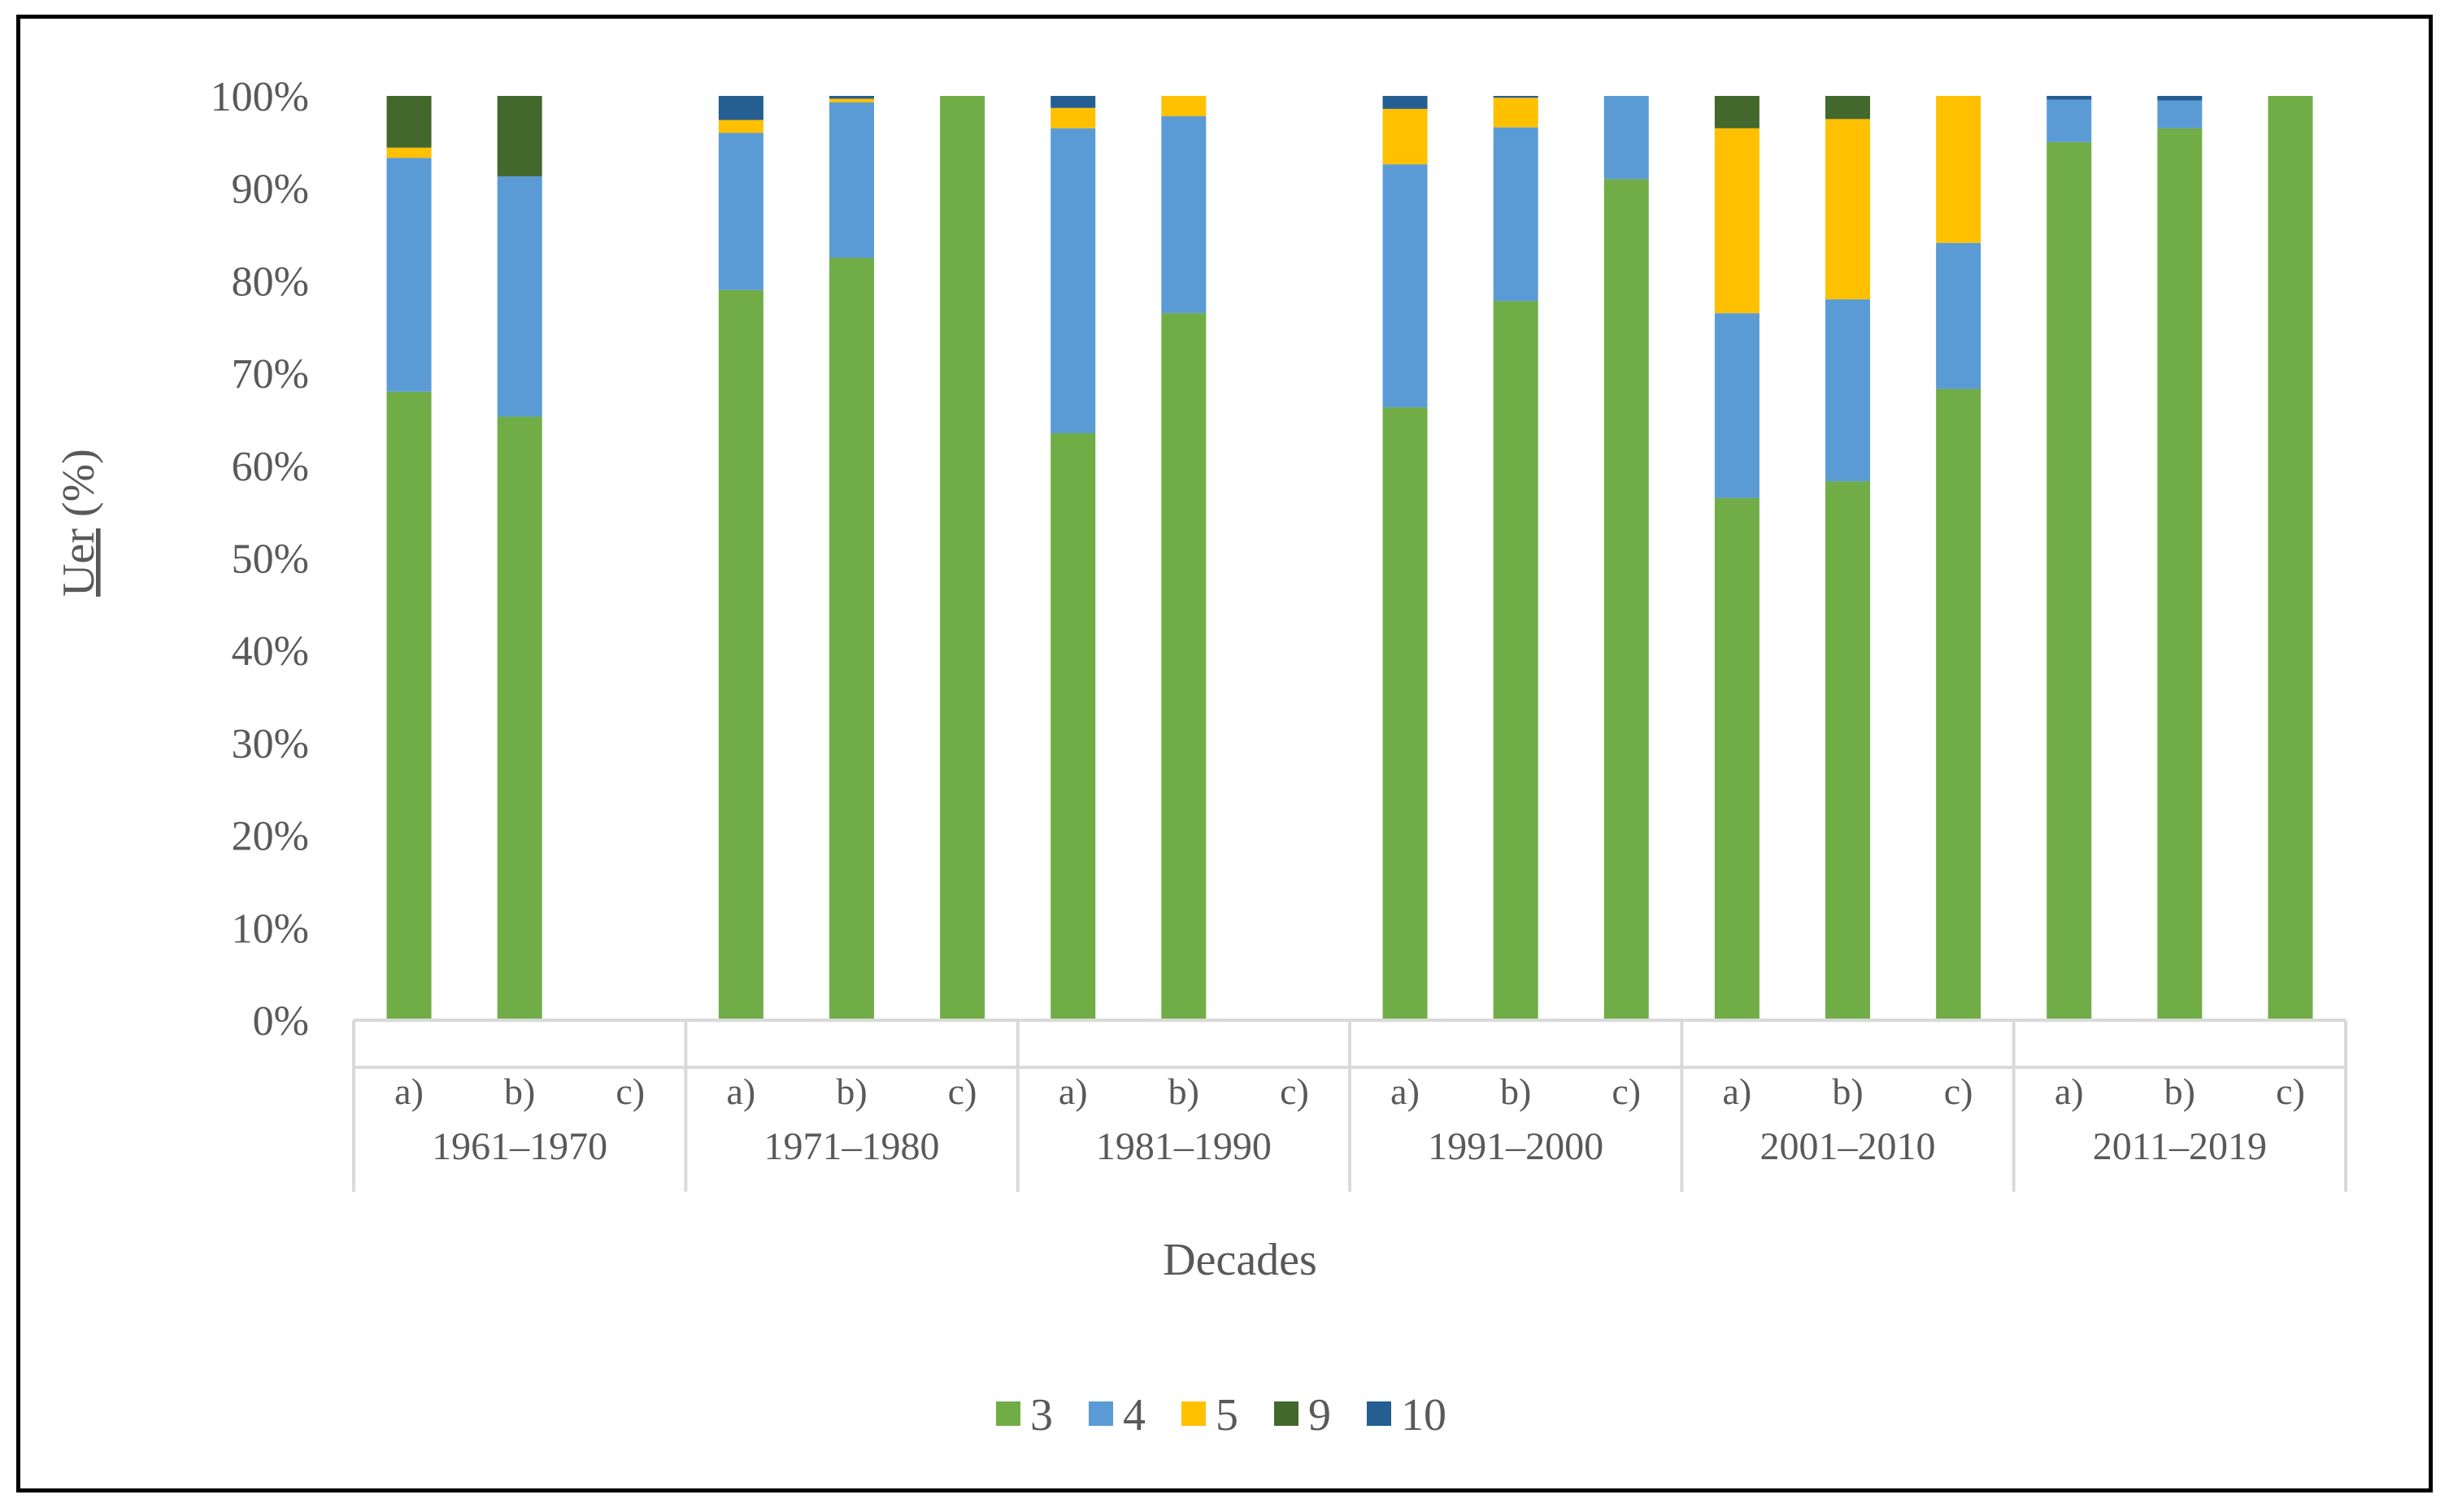  Describe the element at coordinates (1848, 1146) in the screenshot. I see `x-group-label: 2001–2010` at that location.